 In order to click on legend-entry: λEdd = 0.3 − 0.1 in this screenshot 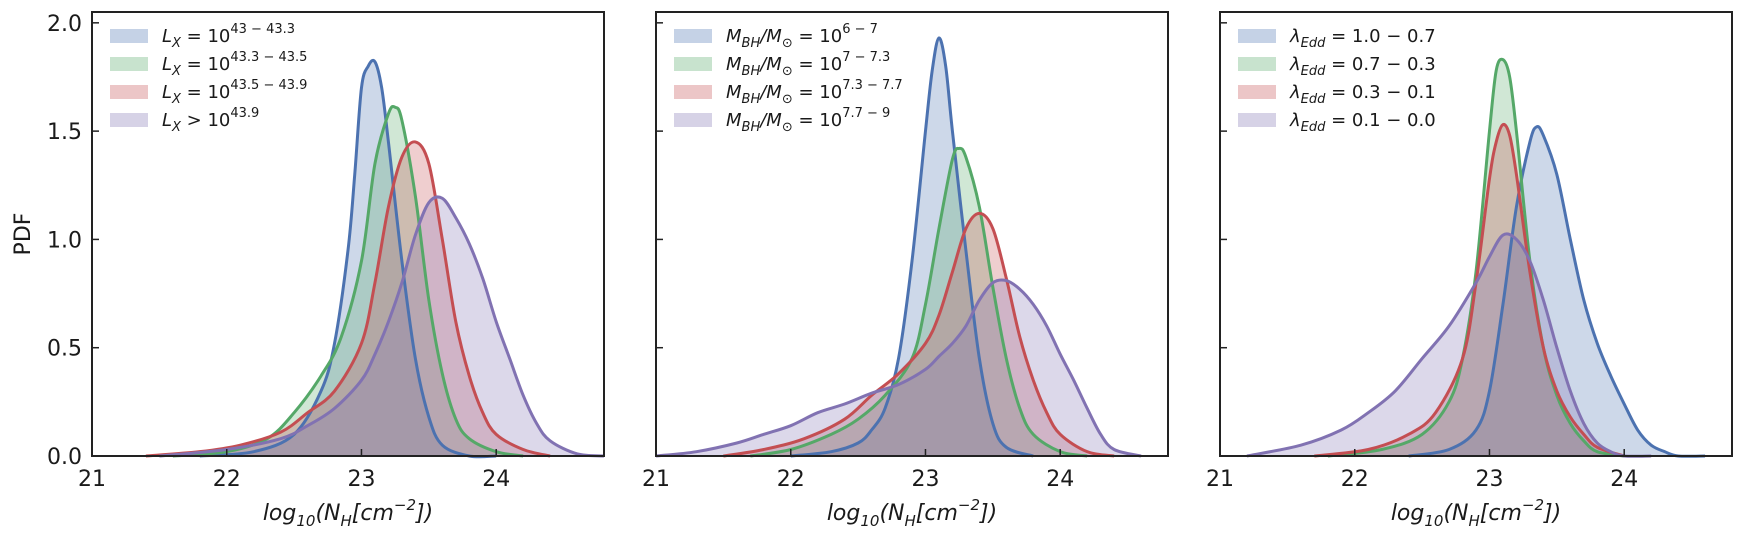, I will do `click(1362, 94)`.